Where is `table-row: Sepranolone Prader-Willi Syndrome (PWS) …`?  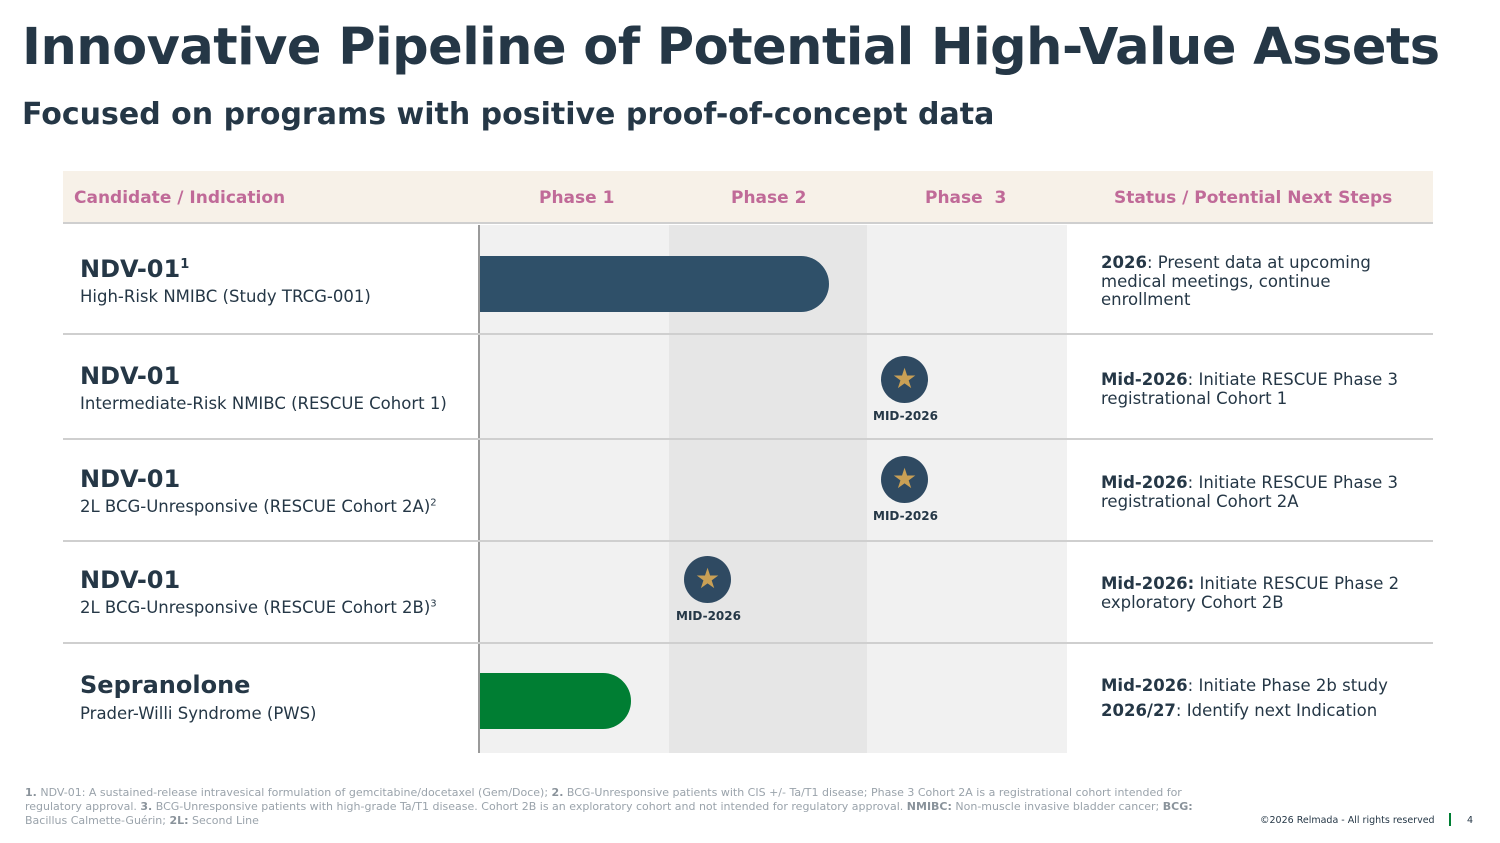
table-row: Sepranolone Prader-Willi Syndrome (PWS) … is located at coordinates (748, 698).